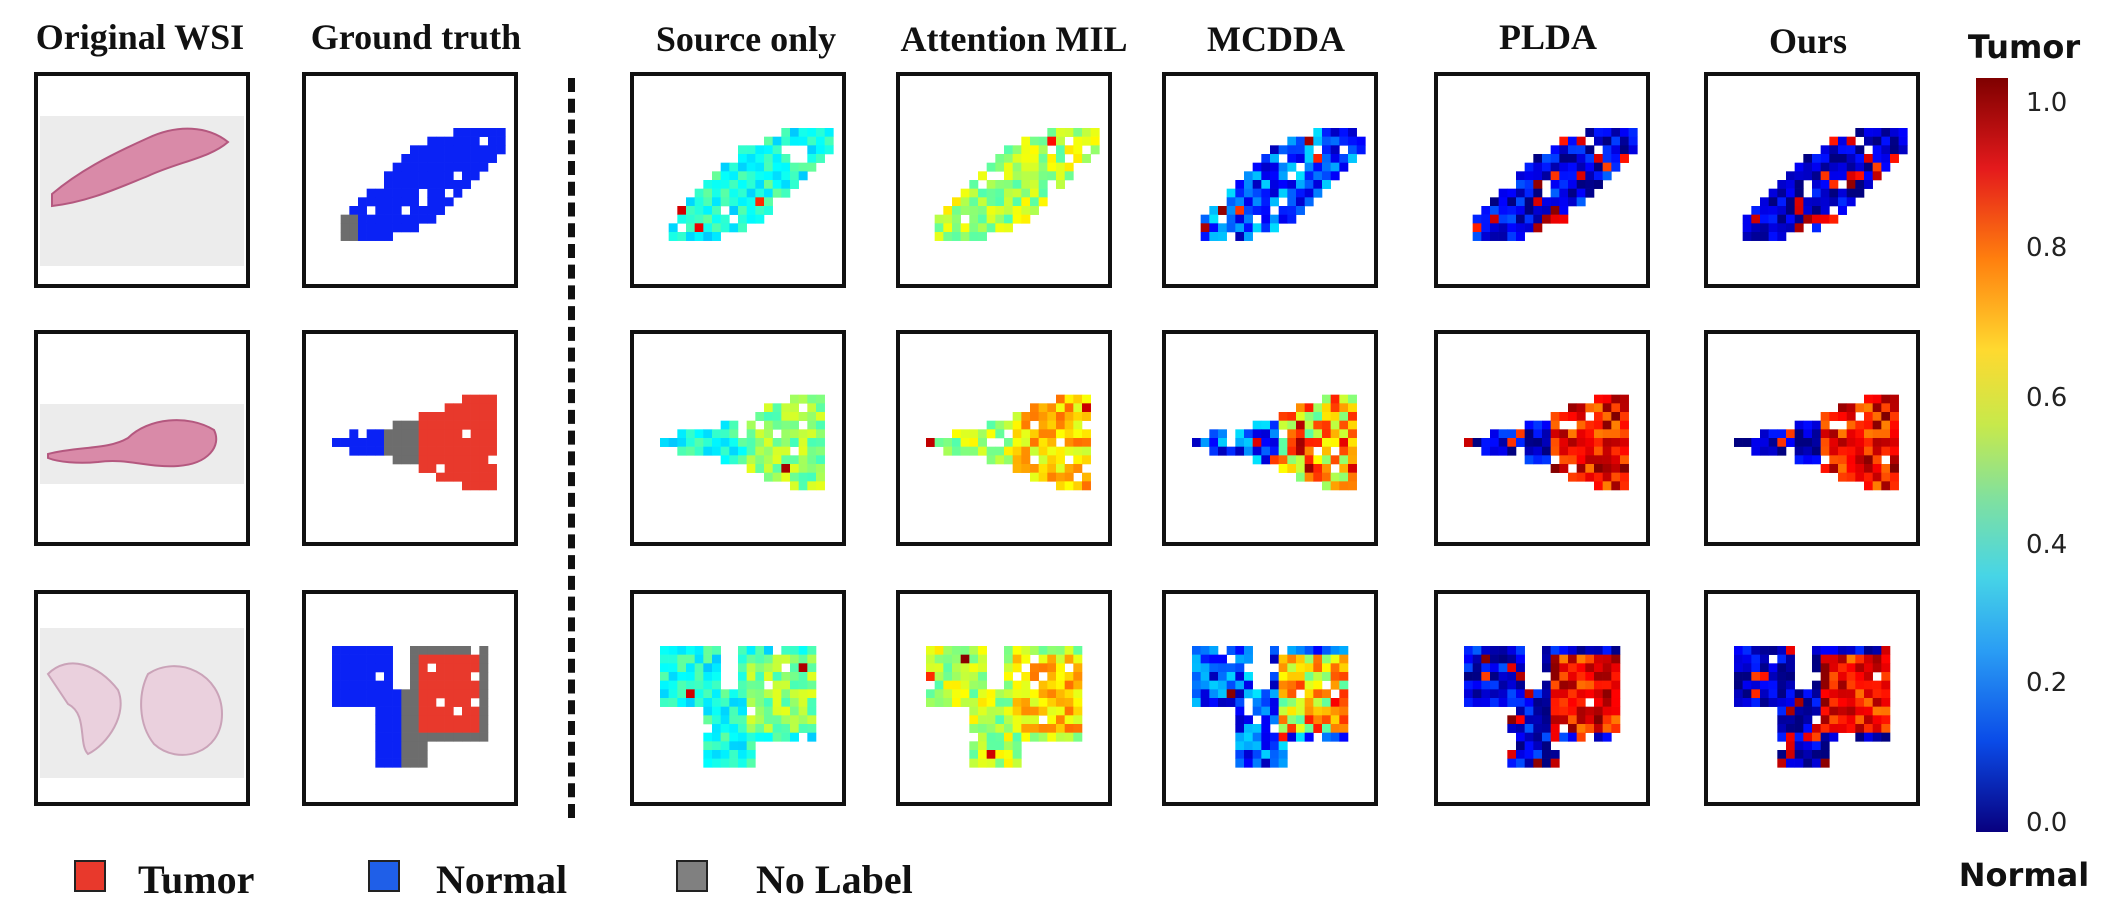  Describe the element at coordinates (502, 879) in the screenshot. I see `legend-label-normal: Normal` at that location.